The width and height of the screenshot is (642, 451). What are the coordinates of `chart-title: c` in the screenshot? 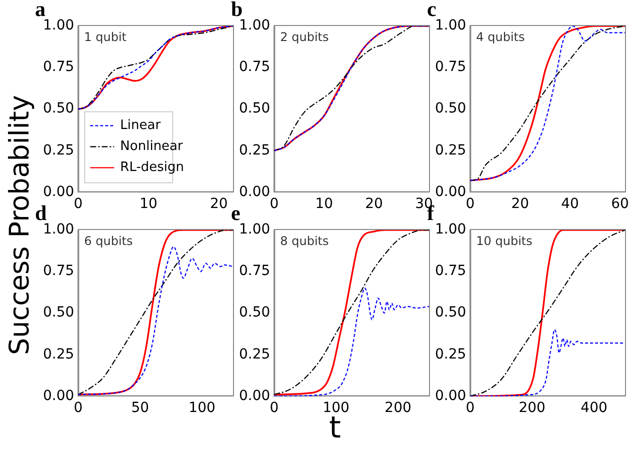 It's located at (431, 10).